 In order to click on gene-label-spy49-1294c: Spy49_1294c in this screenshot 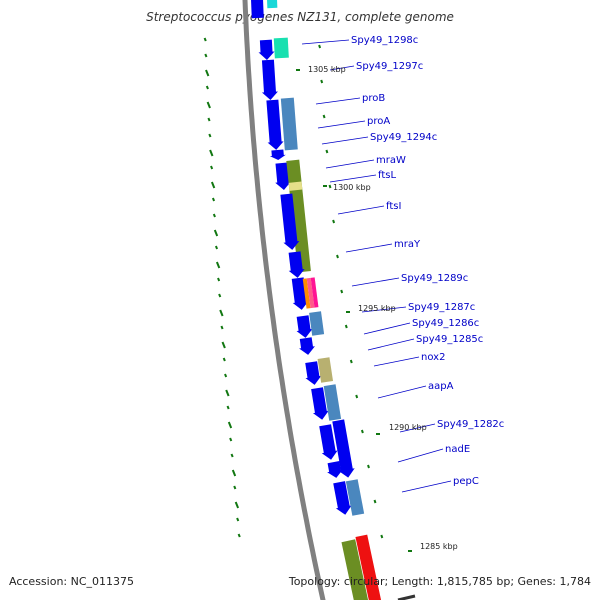, I will do `click(403, 137)`.